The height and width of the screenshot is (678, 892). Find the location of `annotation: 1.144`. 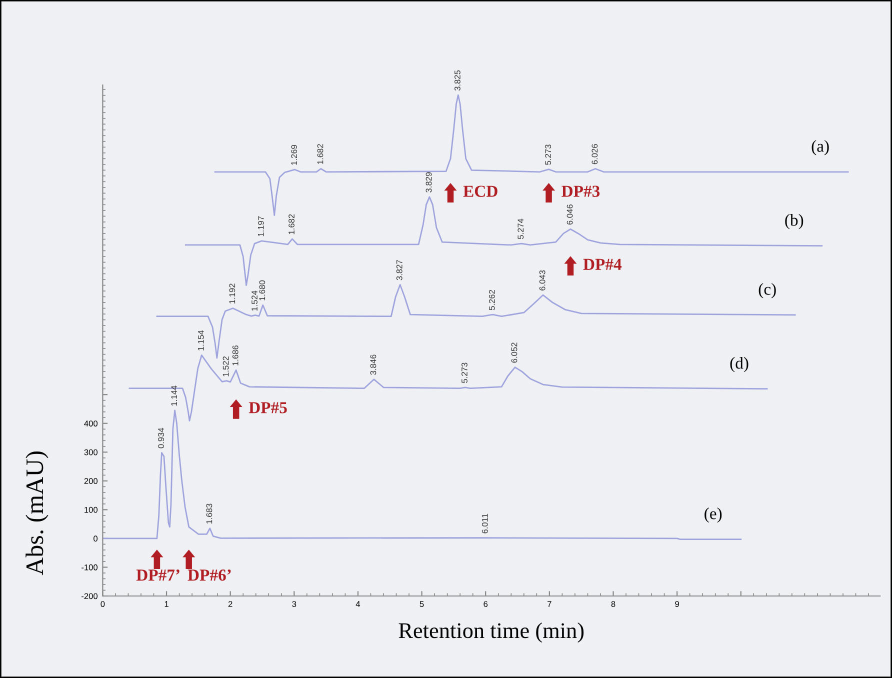

annotation: 1.144 is located at coordinates (174, 396).